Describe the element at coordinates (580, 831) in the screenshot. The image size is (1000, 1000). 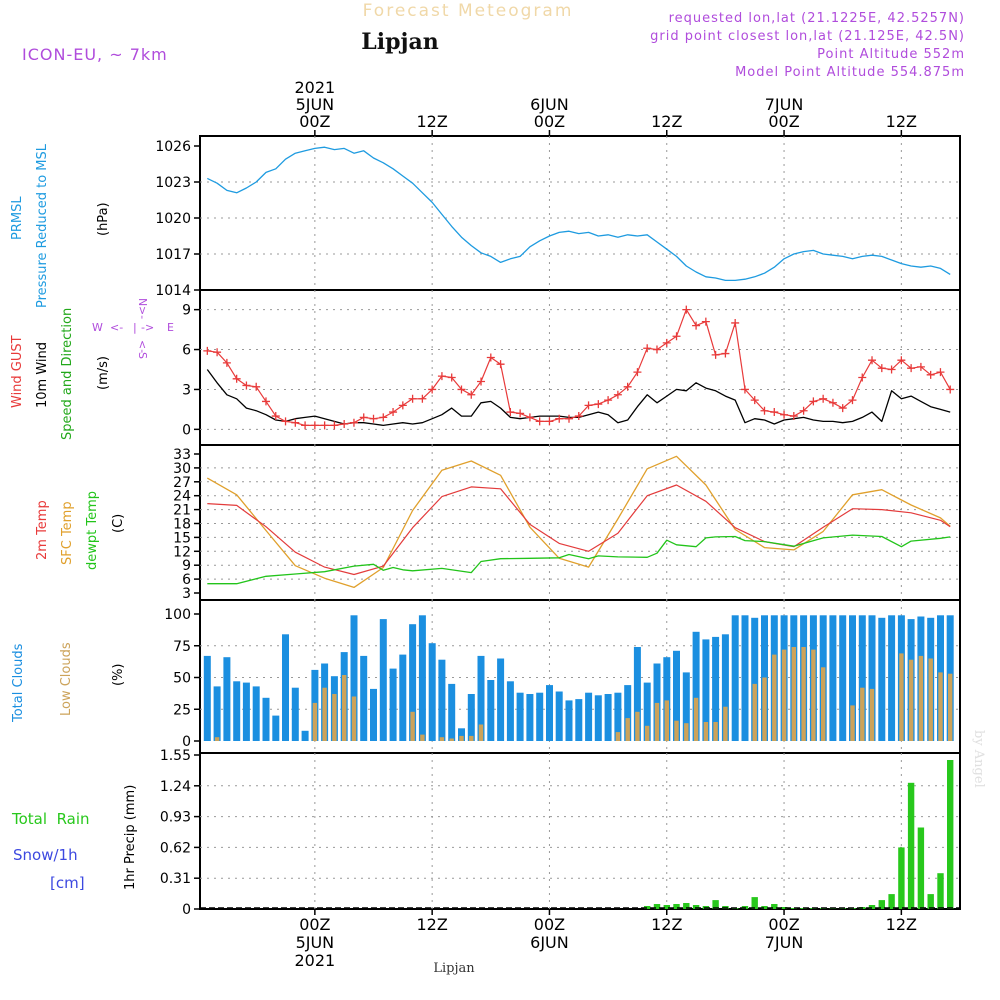
I see `panel-frame-precip` at that location.